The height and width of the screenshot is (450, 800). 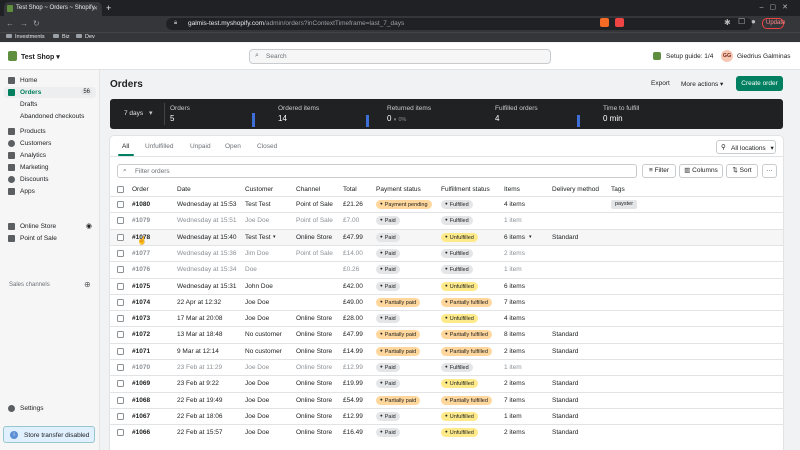 I want to click on avatar: GG, so click(x=727, y=56).